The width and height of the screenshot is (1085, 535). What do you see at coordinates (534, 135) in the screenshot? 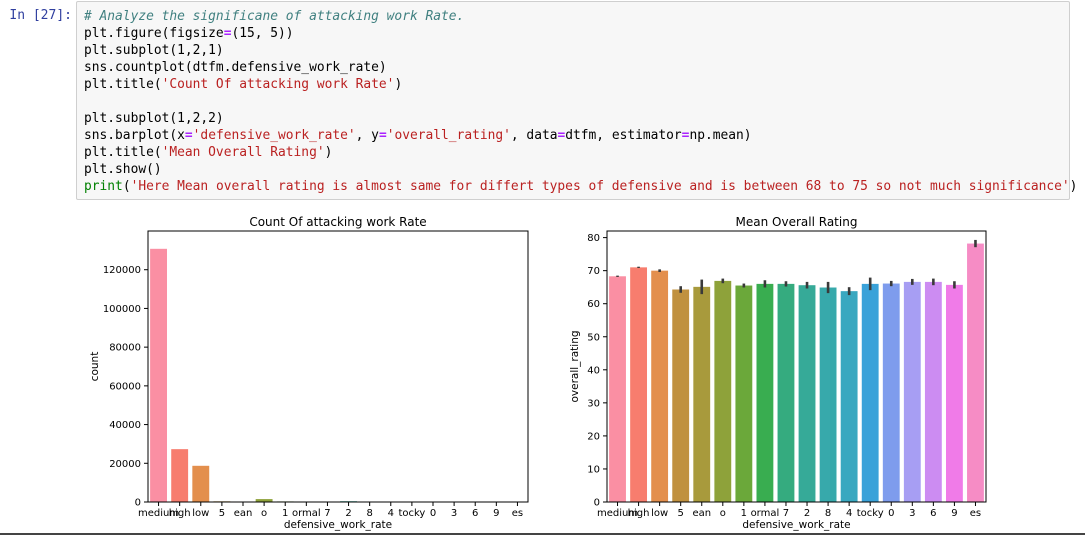
I see `code-token: , data` at bounding box center [534, 135].